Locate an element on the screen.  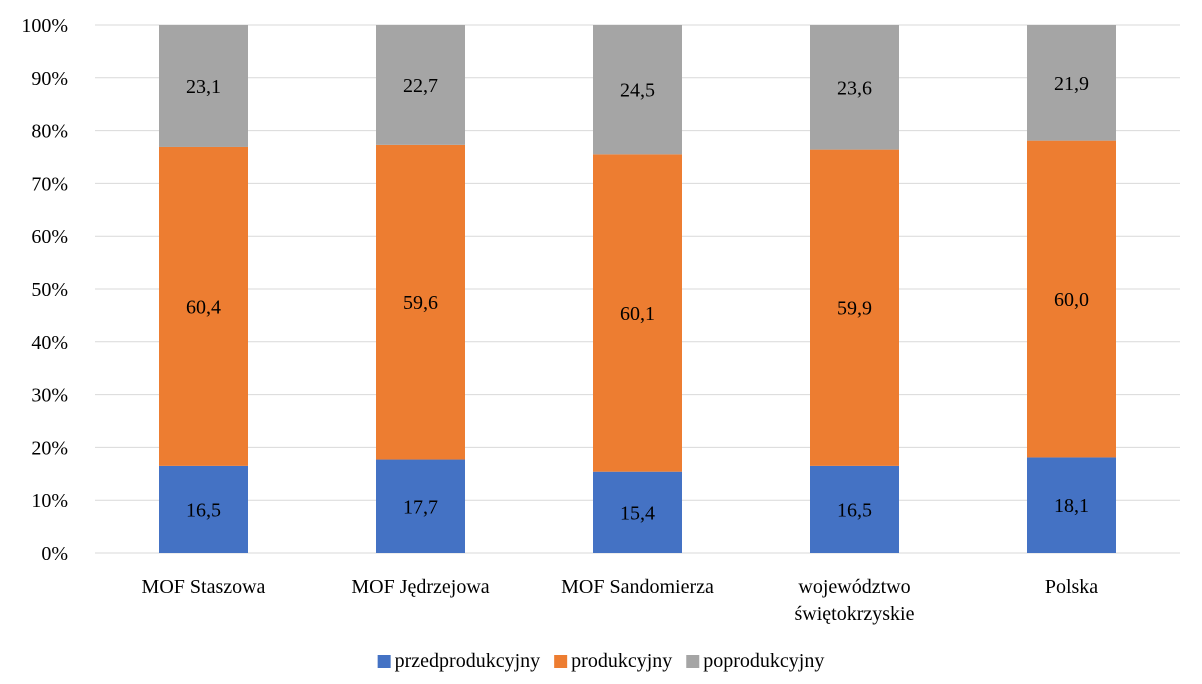
data-label: 60,4 is located at coordinates (203, 307).